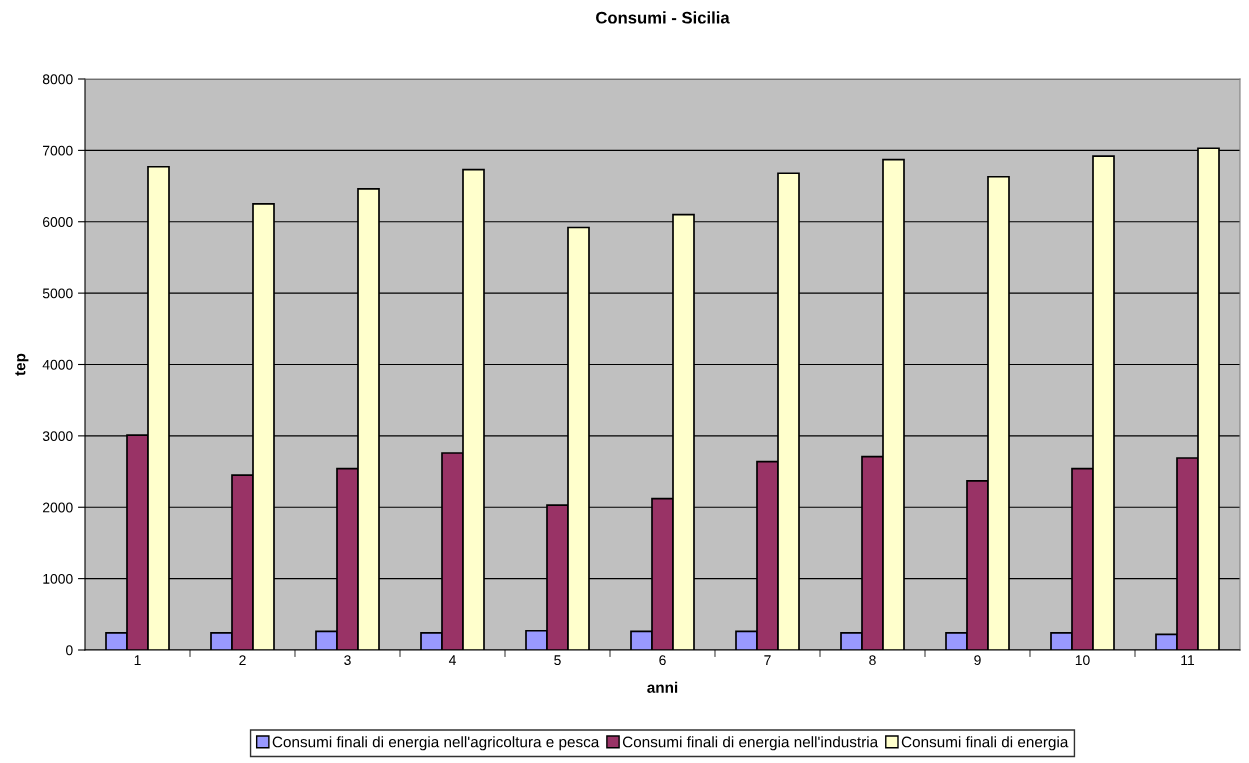 The image size is (1249, 763). What do you see at coordinates (58, 222) in the screenshot?
I see `y-tick-label: 6000` at bounding box center [58, 222].